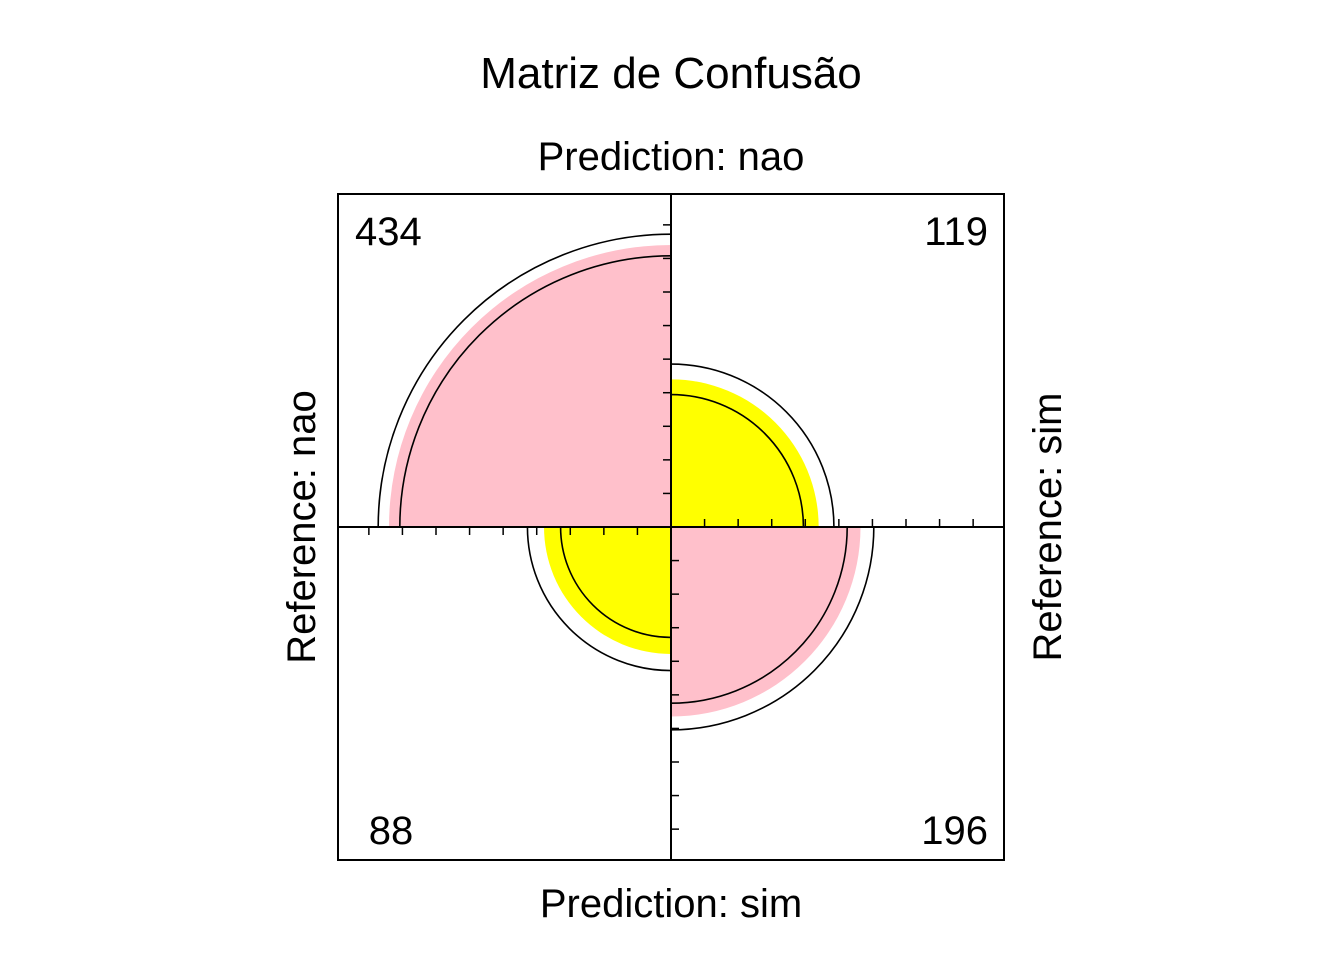 The image size is (1344, 960). What do you see at coordinates (388, 232) in the screenshot?
I see `count-nao-nao: 434` at bounding box center [388, 232].